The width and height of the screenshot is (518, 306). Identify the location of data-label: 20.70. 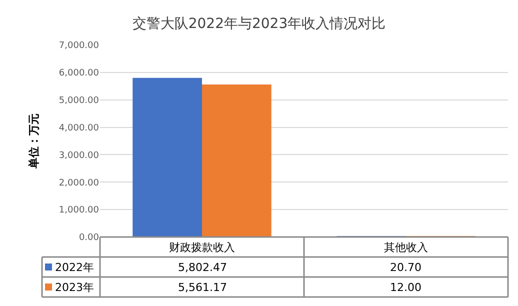
(406, 267).